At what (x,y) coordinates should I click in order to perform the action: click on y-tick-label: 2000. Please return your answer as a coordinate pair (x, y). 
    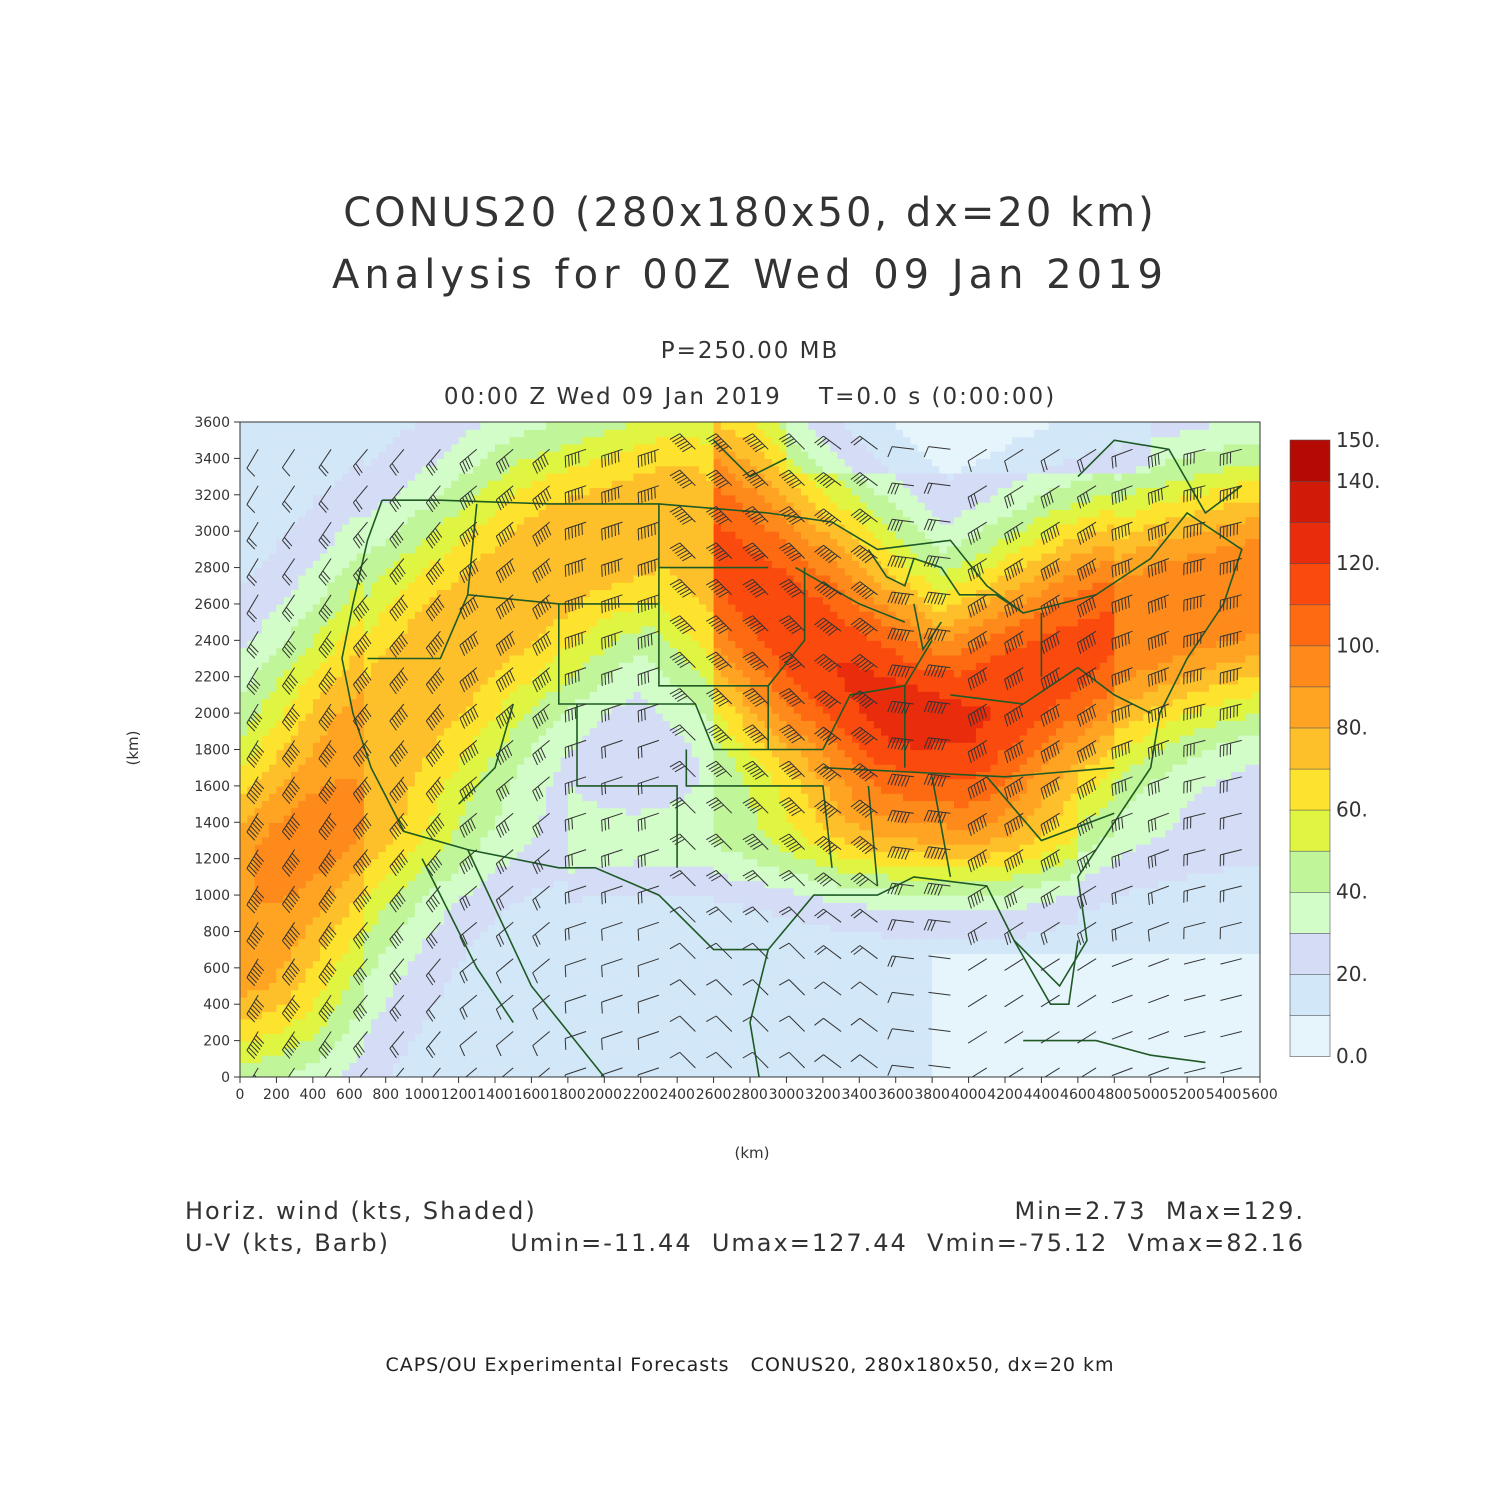
    Looking at the image, I should click on (212, 714).